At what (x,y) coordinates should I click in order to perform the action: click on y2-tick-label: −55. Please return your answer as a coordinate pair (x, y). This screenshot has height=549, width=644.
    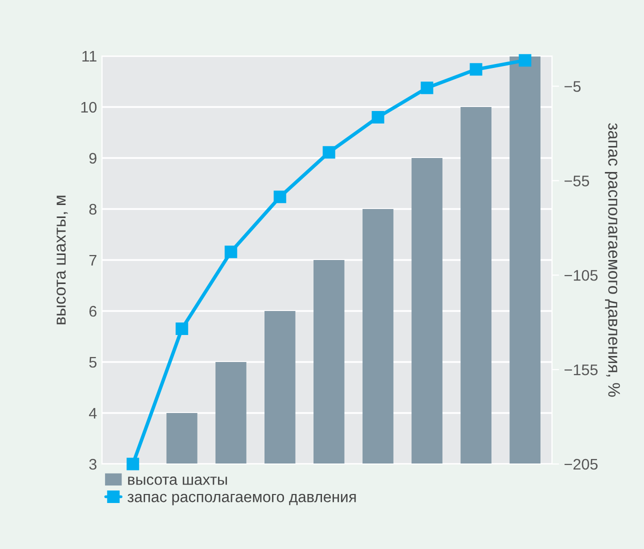
    Looking at the image, I should click on (577, 181).